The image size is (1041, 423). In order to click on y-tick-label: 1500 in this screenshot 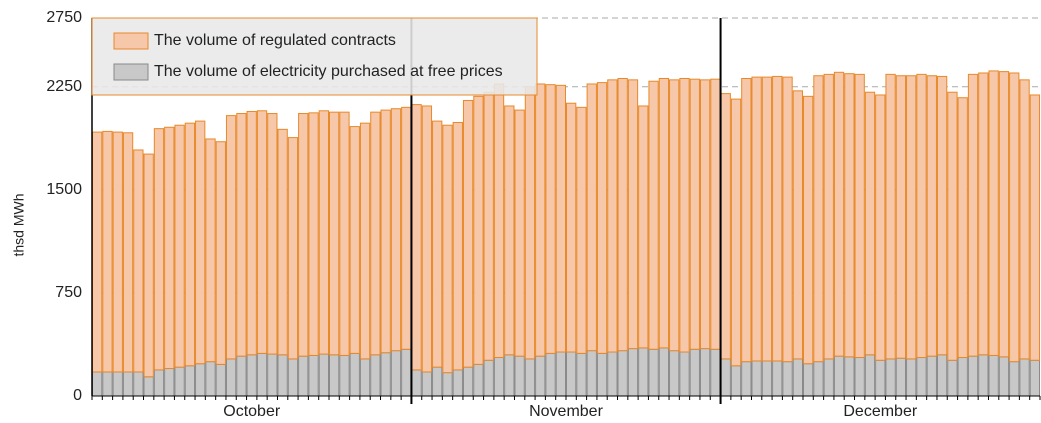, I will do `click(64, 189)`.